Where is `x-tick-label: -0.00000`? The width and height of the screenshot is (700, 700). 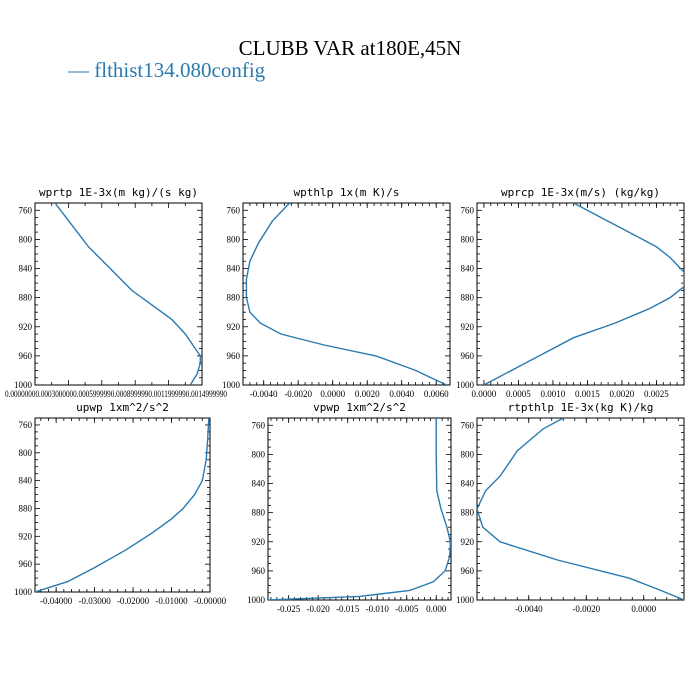 x-tick-label: -0.00000 is located at coordinates (210, 601).